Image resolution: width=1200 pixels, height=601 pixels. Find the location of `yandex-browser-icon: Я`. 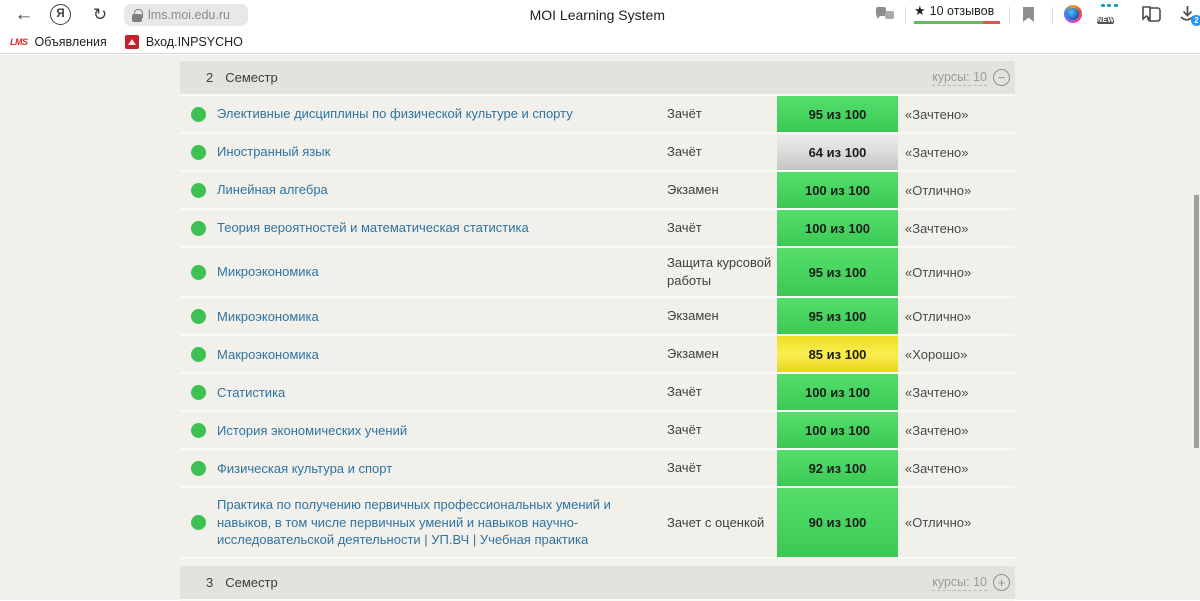

yandex-browser-icon: Я is located at coordinates (60, 14).